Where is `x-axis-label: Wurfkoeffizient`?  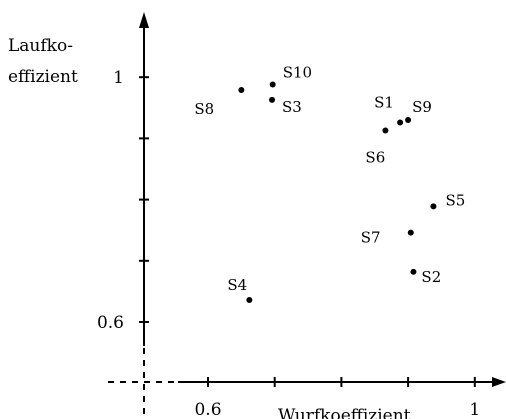 x-axis-label: Wurfkoeffizient is located at coordinates (344, 412).